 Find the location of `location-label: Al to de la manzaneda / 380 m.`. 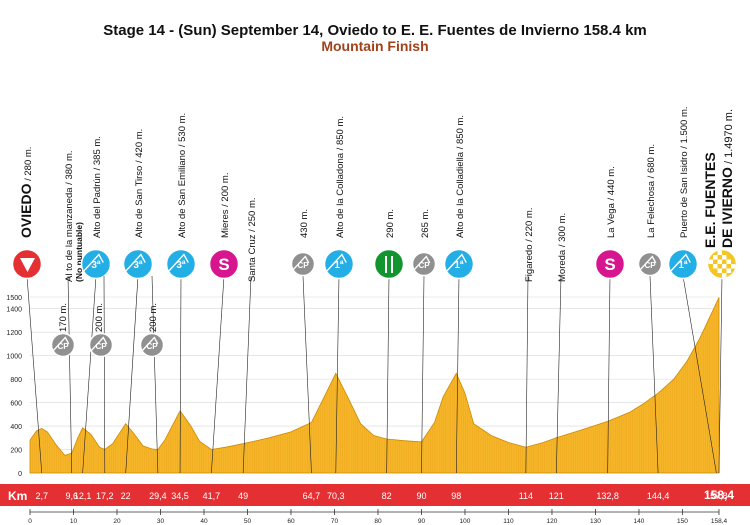

location-label: Al to de la manzaneda / 380 m. is located at coordinates (69, 216).